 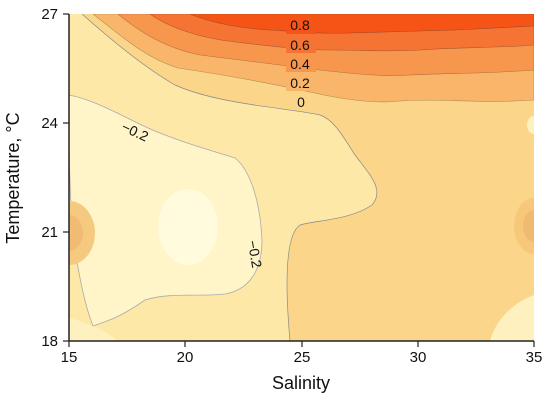 I want to click on contour-label-0.2: 0.2, so click(x=300, y=83).